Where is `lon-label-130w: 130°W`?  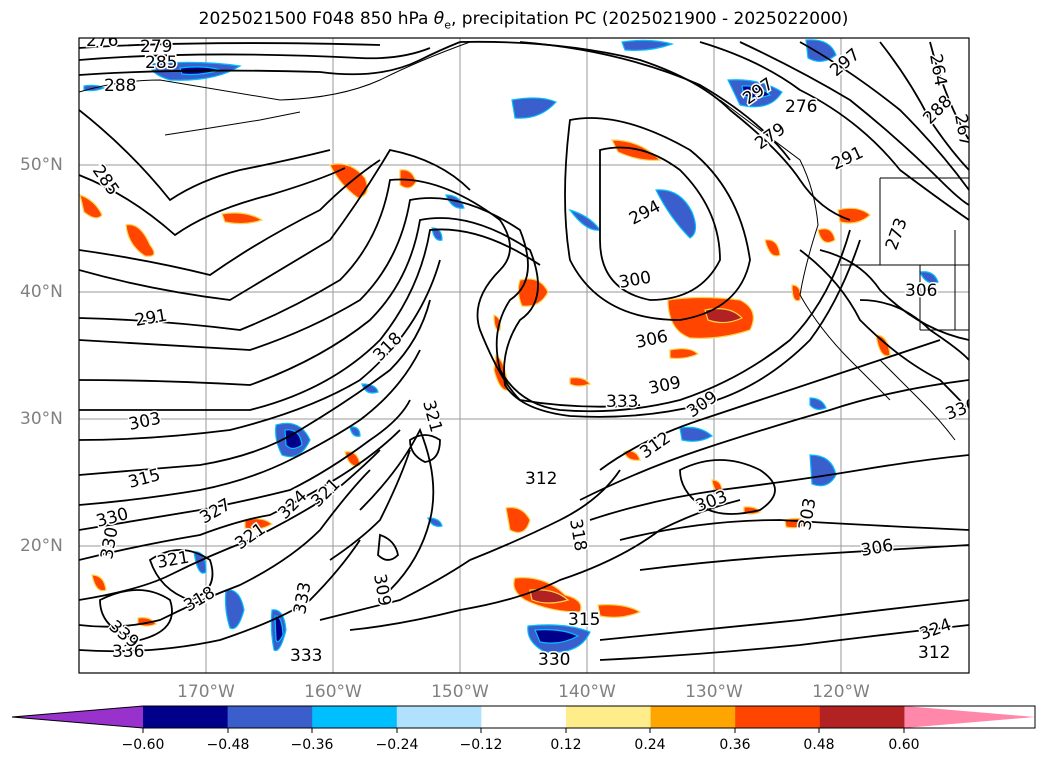
lon-label-130w: 130°W is located at coordinates (714, 692).